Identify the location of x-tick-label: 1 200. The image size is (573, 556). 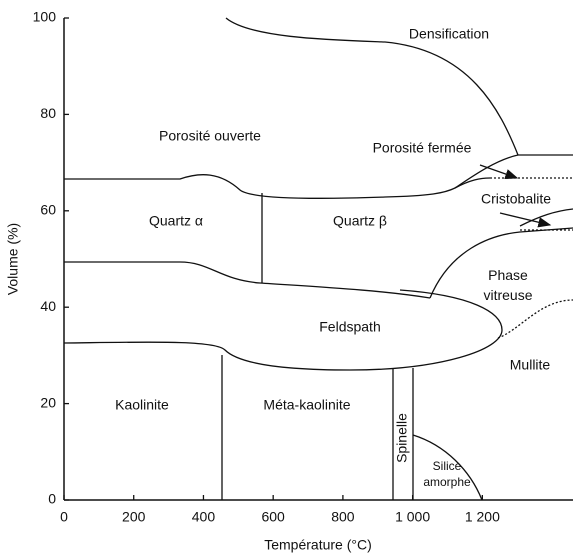
(482, 517).